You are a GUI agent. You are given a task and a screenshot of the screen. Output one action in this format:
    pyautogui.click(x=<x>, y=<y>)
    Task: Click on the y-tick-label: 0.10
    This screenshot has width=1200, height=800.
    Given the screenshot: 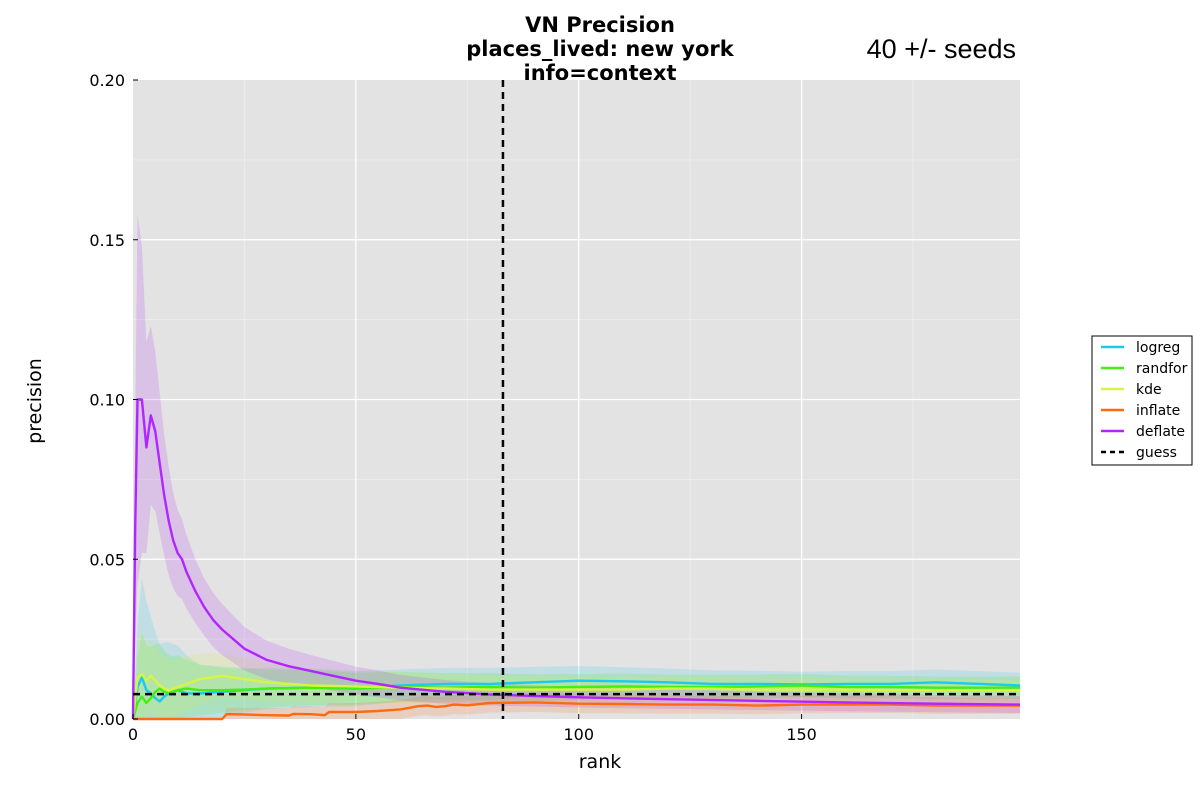 What is the action you would take?
    pyautogui.click(x=107, y=400)
    